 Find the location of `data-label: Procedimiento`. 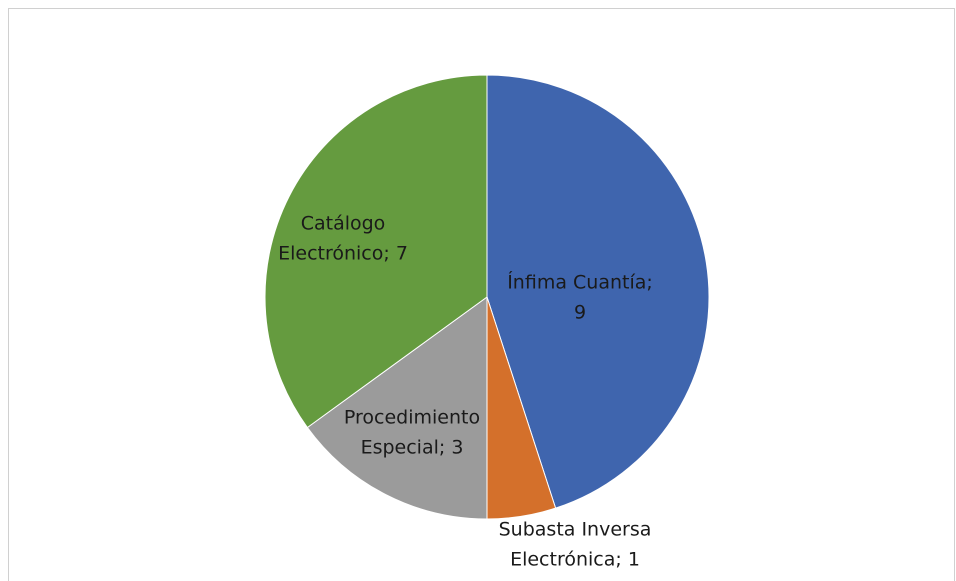

data-label: Procedimiento is located at coordinates (412, 418).